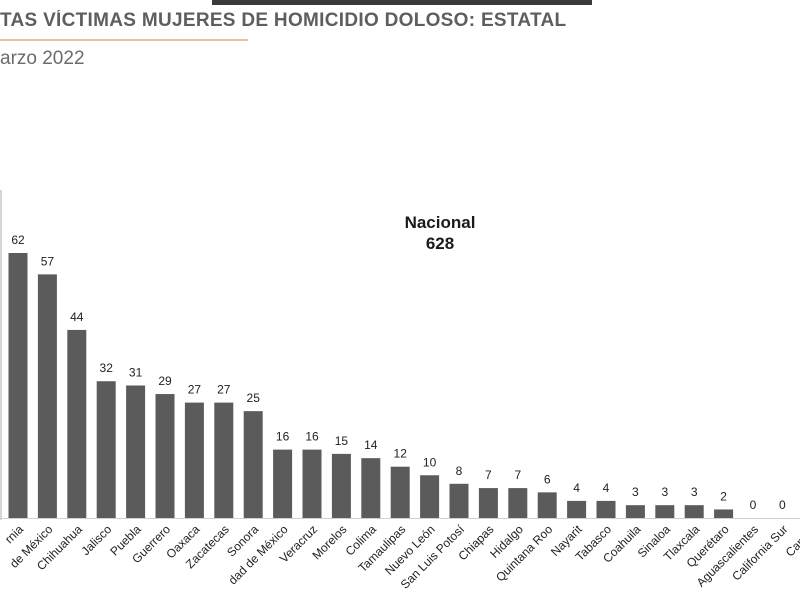  What do you see at coordinates (136, 373) in the screenshot?
I see `bar-value-label: 31` at bounding box center [136, 373].